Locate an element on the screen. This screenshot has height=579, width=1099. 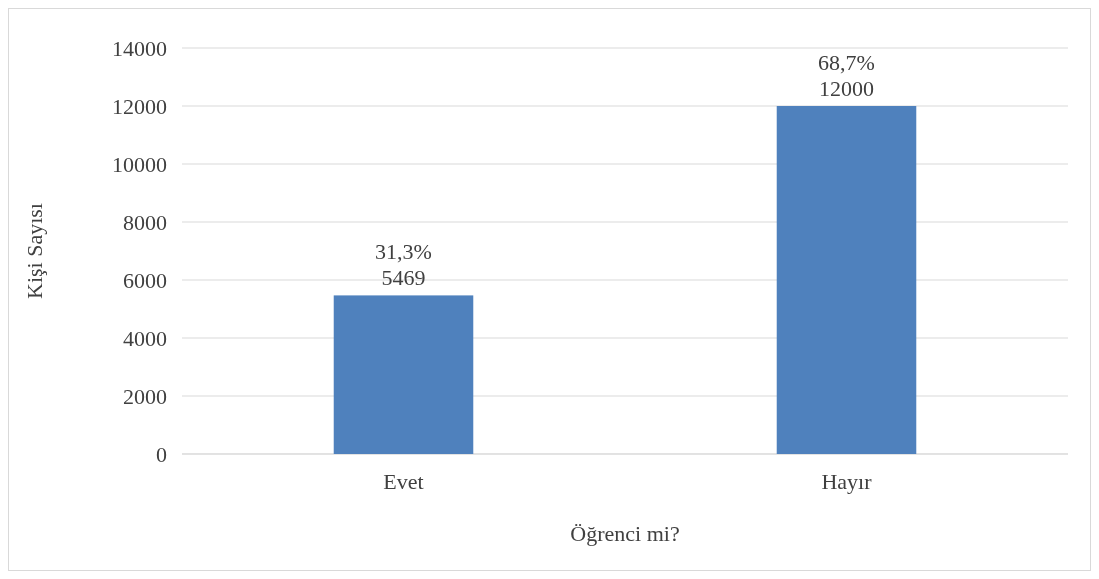
x-tick-label: Hayır is located at coordinates (847, 481).